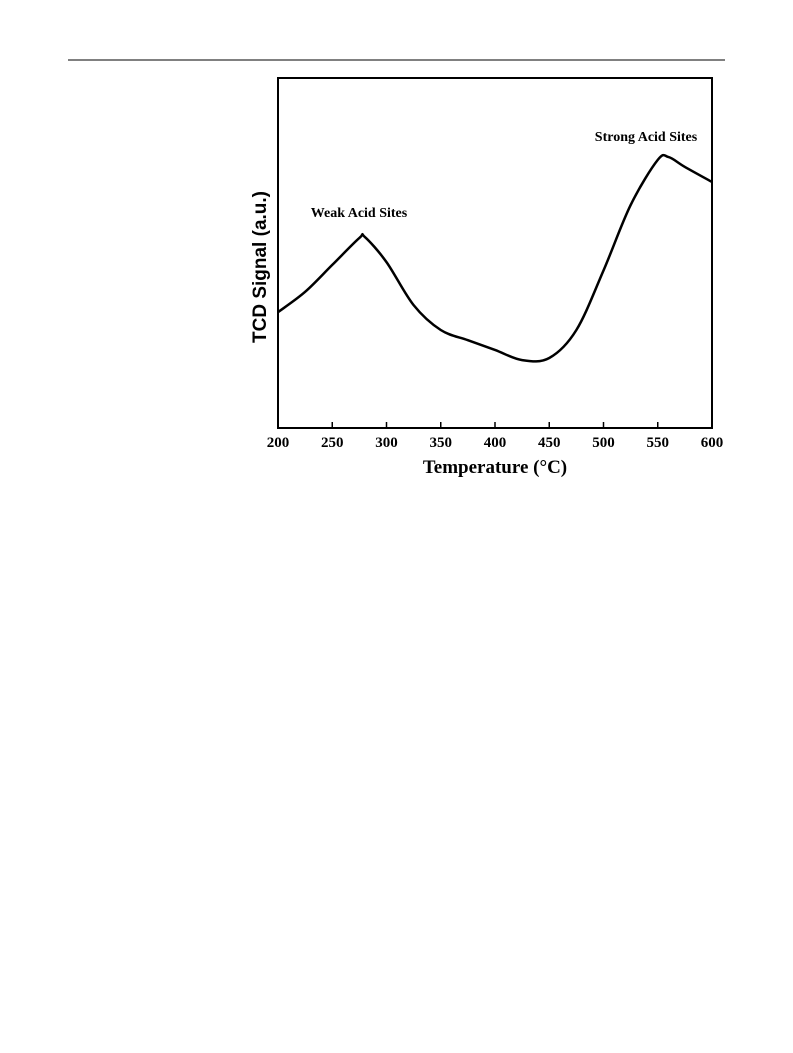 Image resolution: width=793 pixels, height=1053 pixels. I want to click on x-tick-label: 300, so click(386, 443).